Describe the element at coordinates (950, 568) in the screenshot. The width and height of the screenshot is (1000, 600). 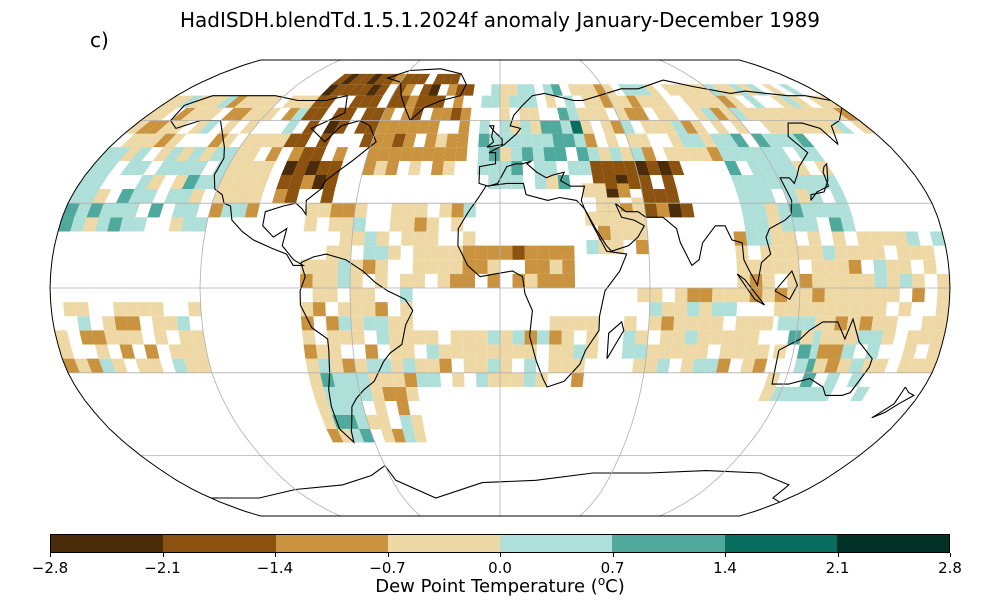
I see `colorbar-tick-label: 2.8` at that location.